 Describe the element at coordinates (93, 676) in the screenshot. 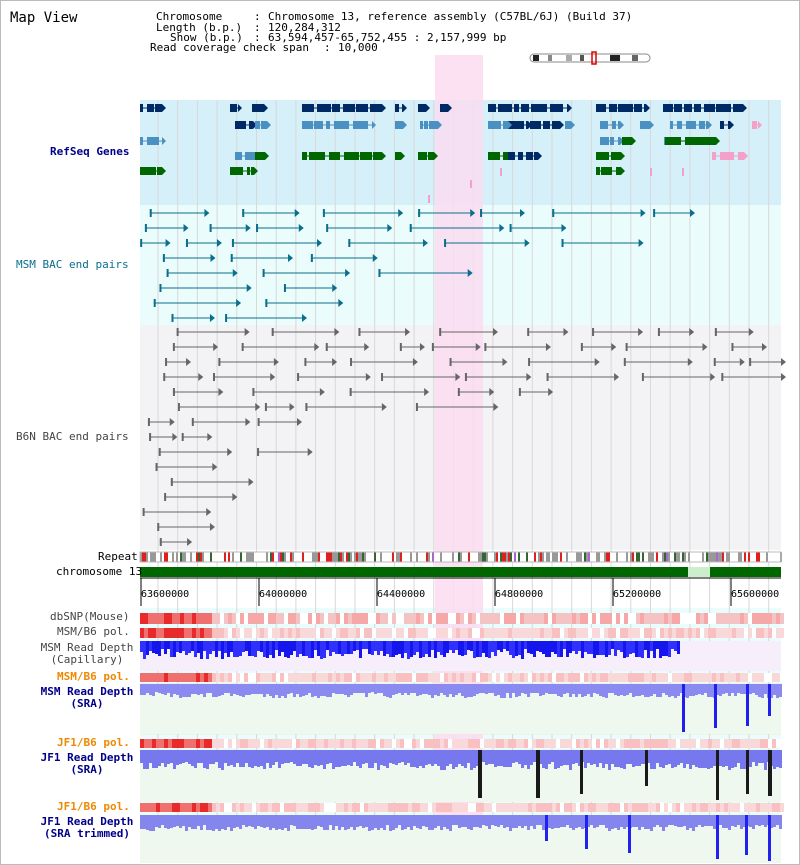

I see `track-label-msm-b6-pol-2: MSM/B6 pol.` at that location.